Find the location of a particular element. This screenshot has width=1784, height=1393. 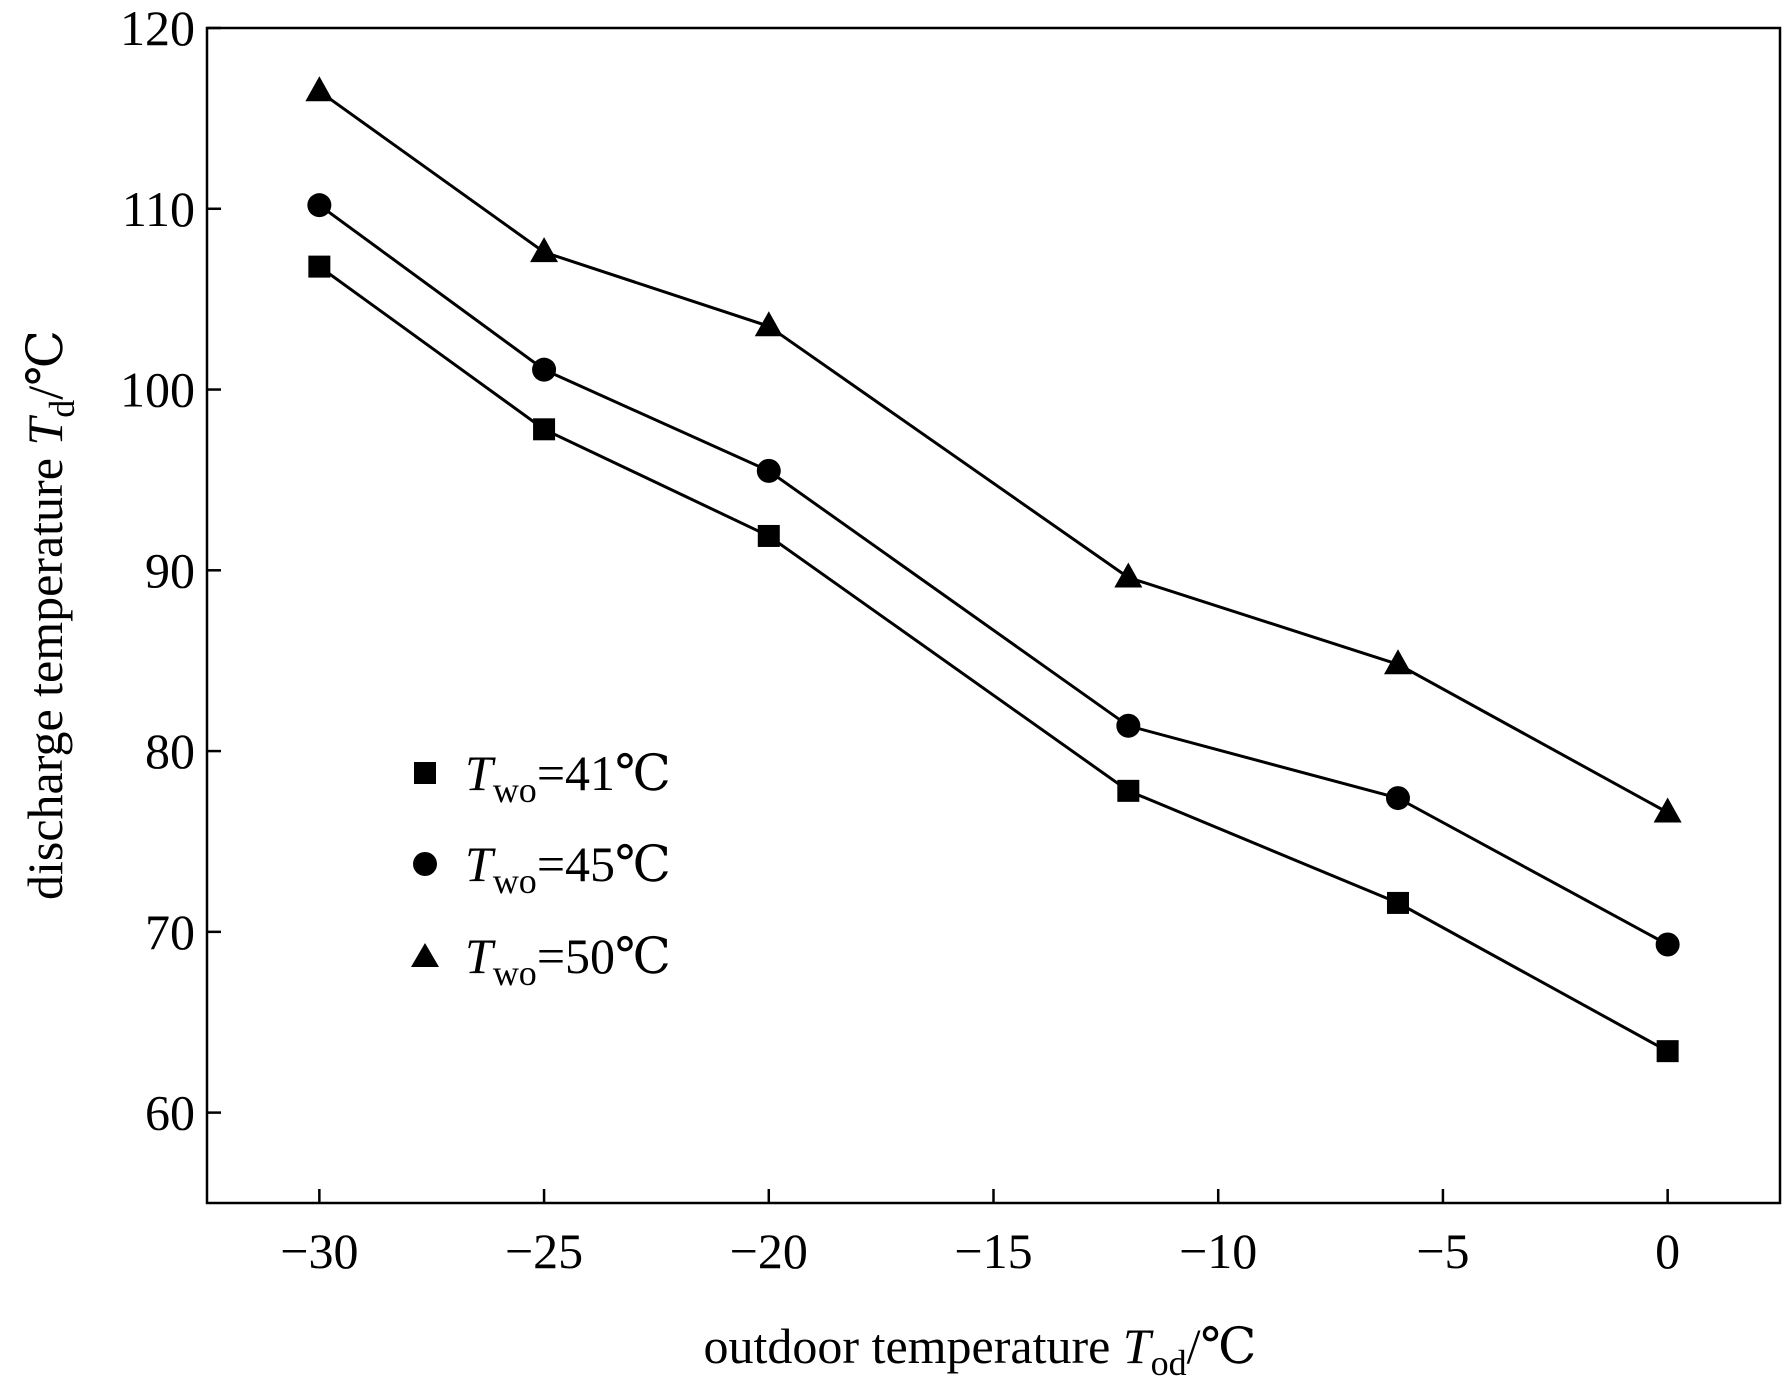

y-tick-label: 90 is located at coordinates (170, 570).